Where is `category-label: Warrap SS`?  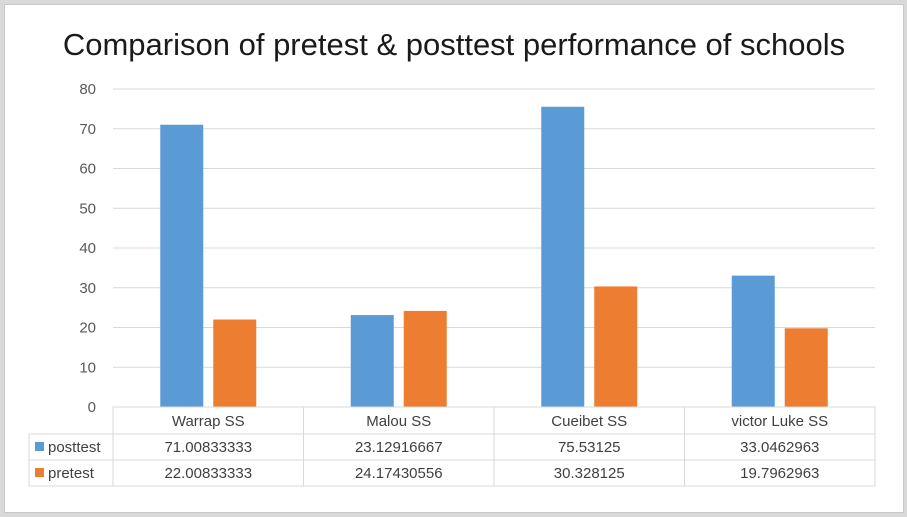
category-label: Warrap SS is located at coordinates (208, 421).